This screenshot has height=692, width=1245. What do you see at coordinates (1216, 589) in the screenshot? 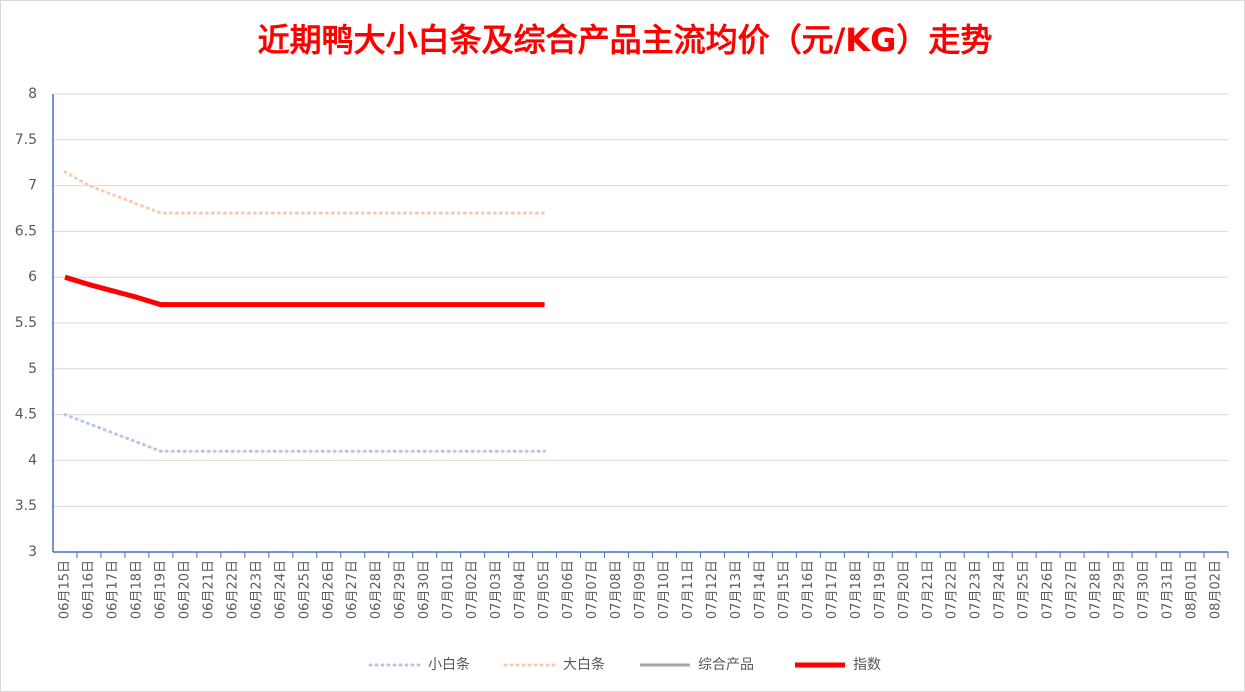
I see `x-tick-label: 08月02日` at bounding box center [1216, 589].